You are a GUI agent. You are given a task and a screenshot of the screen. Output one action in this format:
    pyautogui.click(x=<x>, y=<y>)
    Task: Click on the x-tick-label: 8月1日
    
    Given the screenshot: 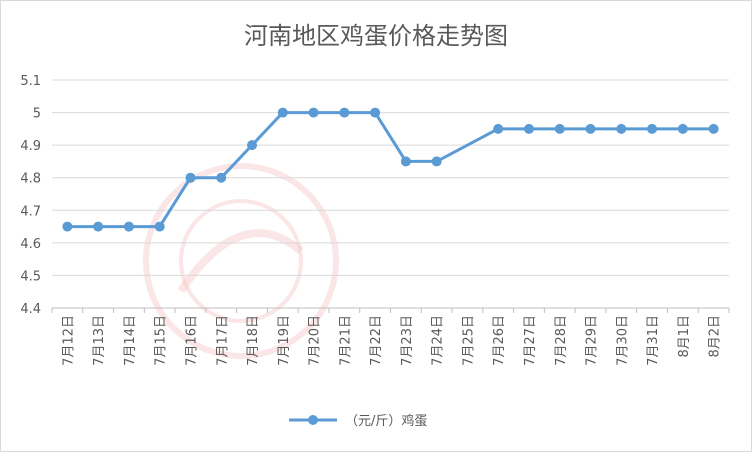 What is the action you would take?
    pyautogui.click(x=684, y=336)
    